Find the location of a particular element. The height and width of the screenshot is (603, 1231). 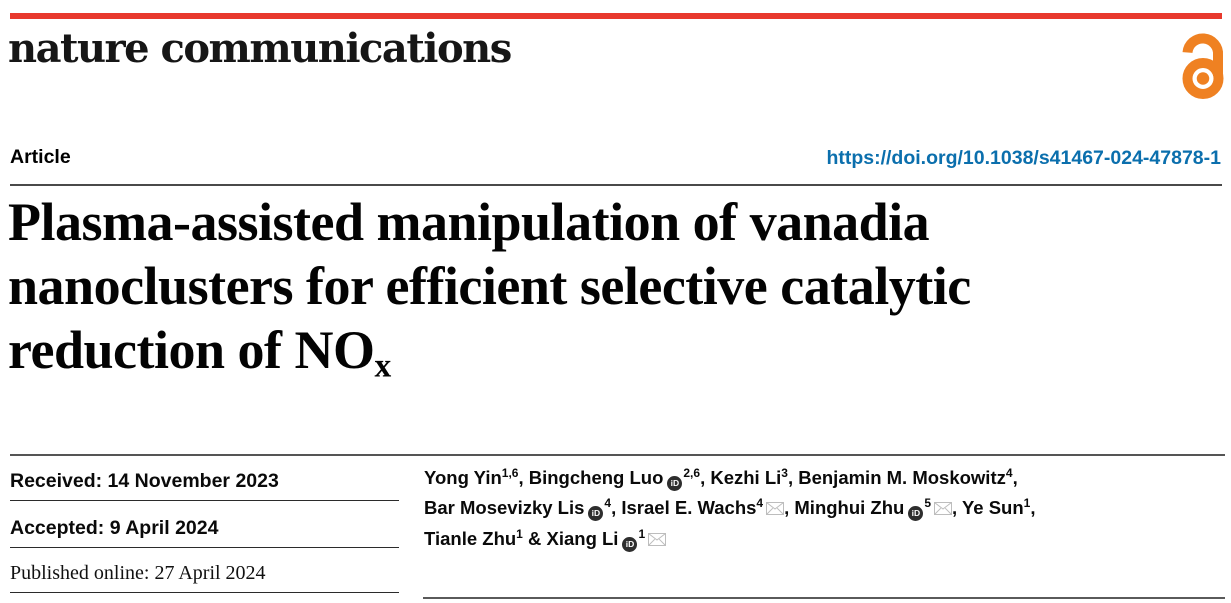

author-name: Israel E. Wachs is located at coordinates (689, 507).